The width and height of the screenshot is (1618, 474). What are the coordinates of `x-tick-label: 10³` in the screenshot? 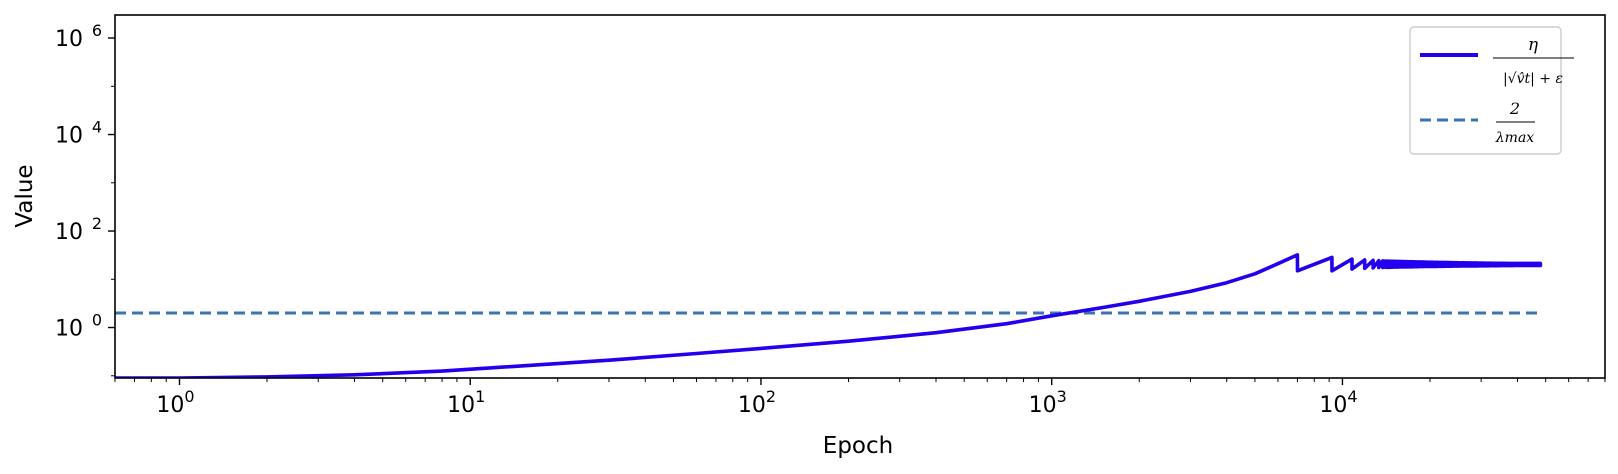 It's located at (1048, 402).